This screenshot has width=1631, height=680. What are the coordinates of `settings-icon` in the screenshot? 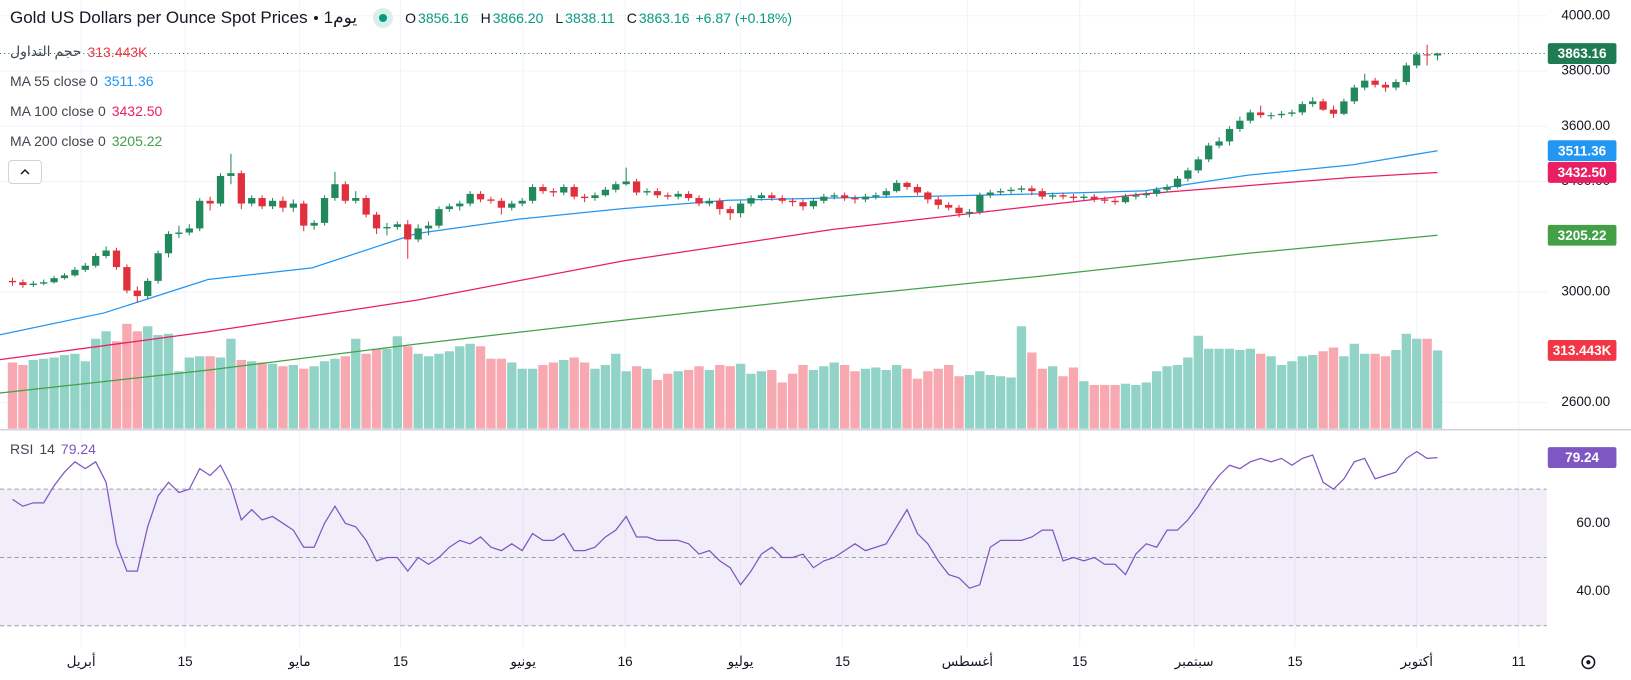 It's located at (1588, 662).